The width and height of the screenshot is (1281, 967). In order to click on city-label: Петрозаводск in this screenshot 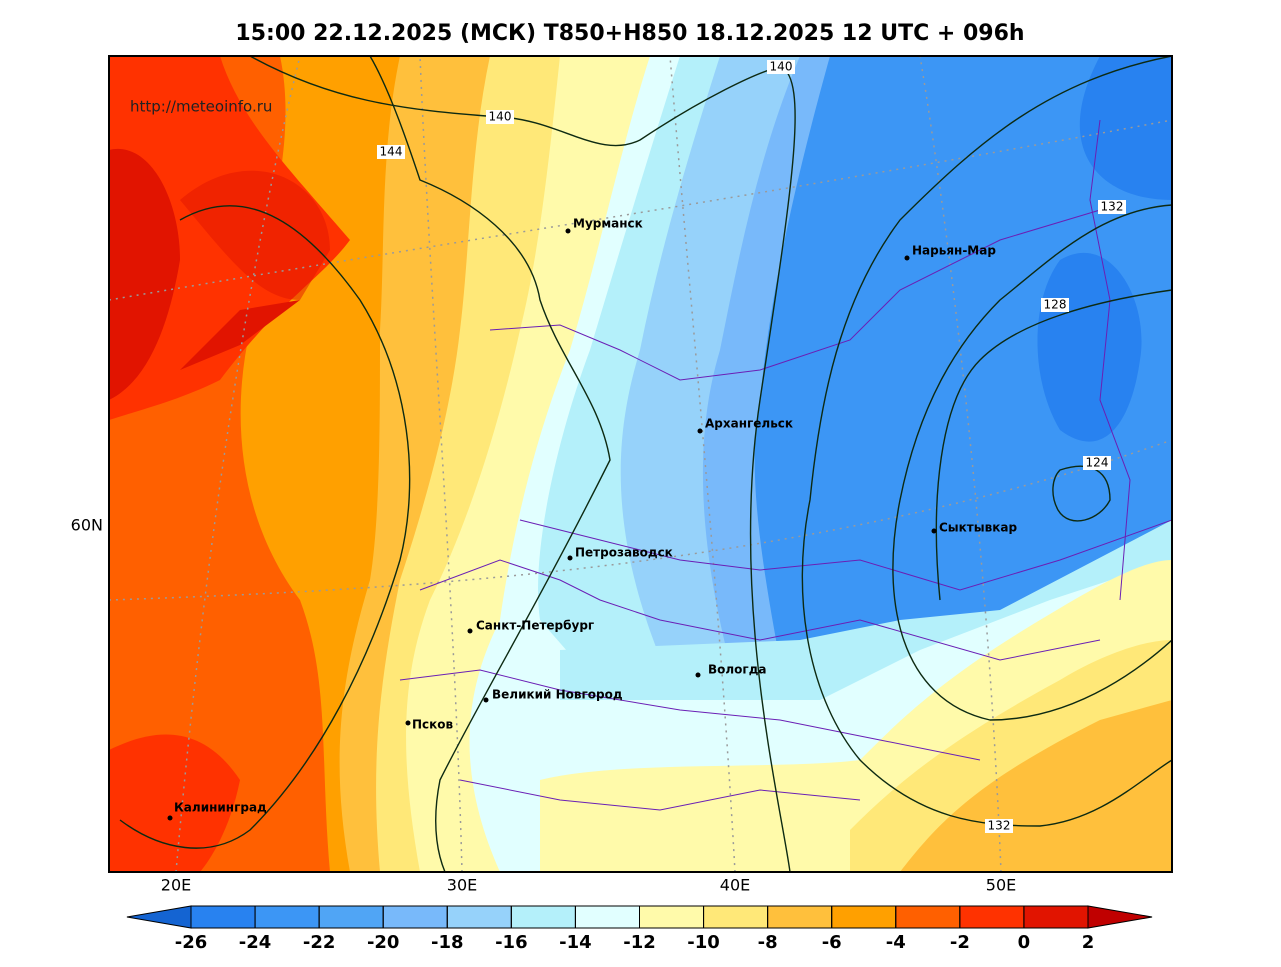, I will do `click(624, 553)`.